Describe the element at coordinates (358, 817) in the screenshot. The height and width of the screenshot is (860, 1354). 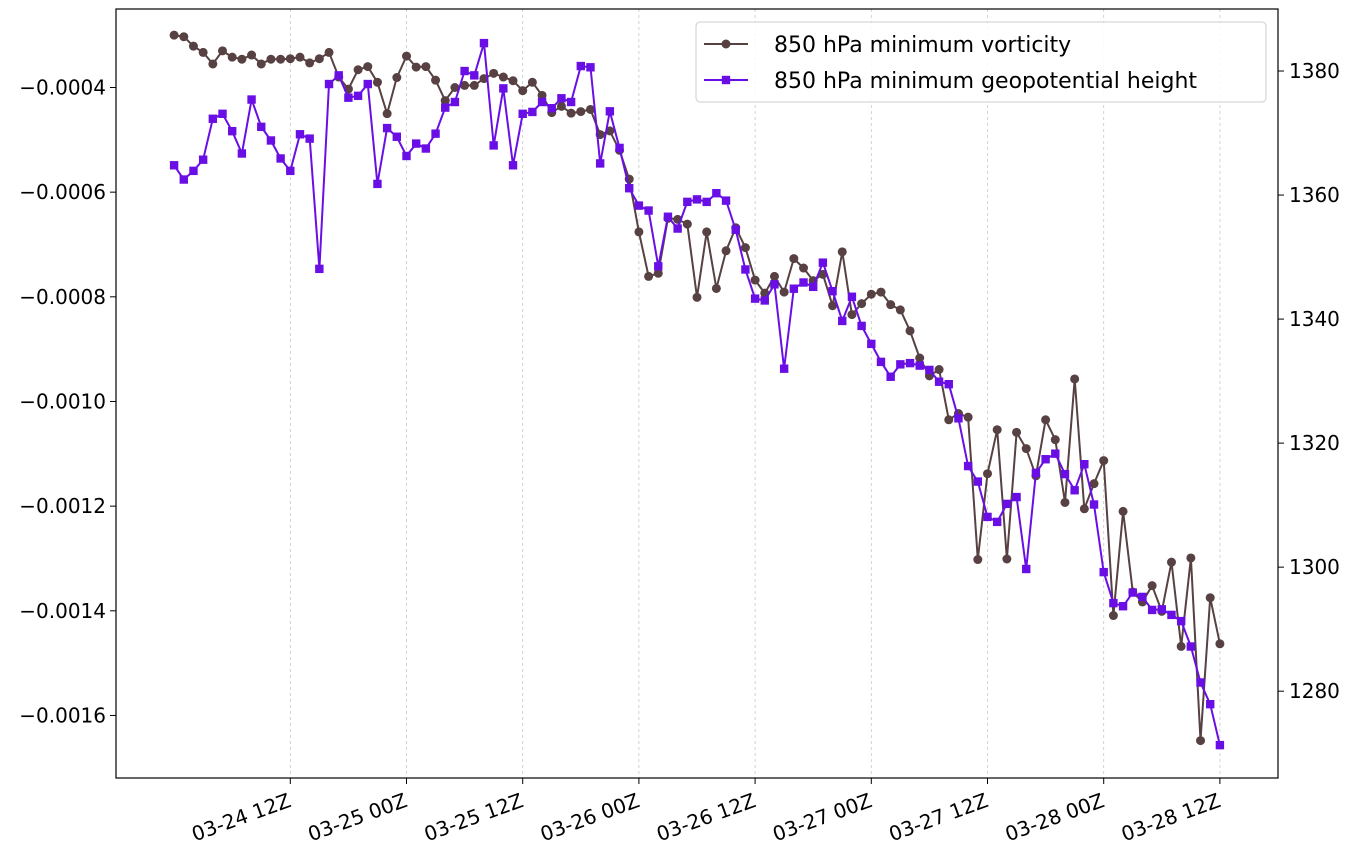
I see `x-tick-label: 03-25 00Z` at that location.